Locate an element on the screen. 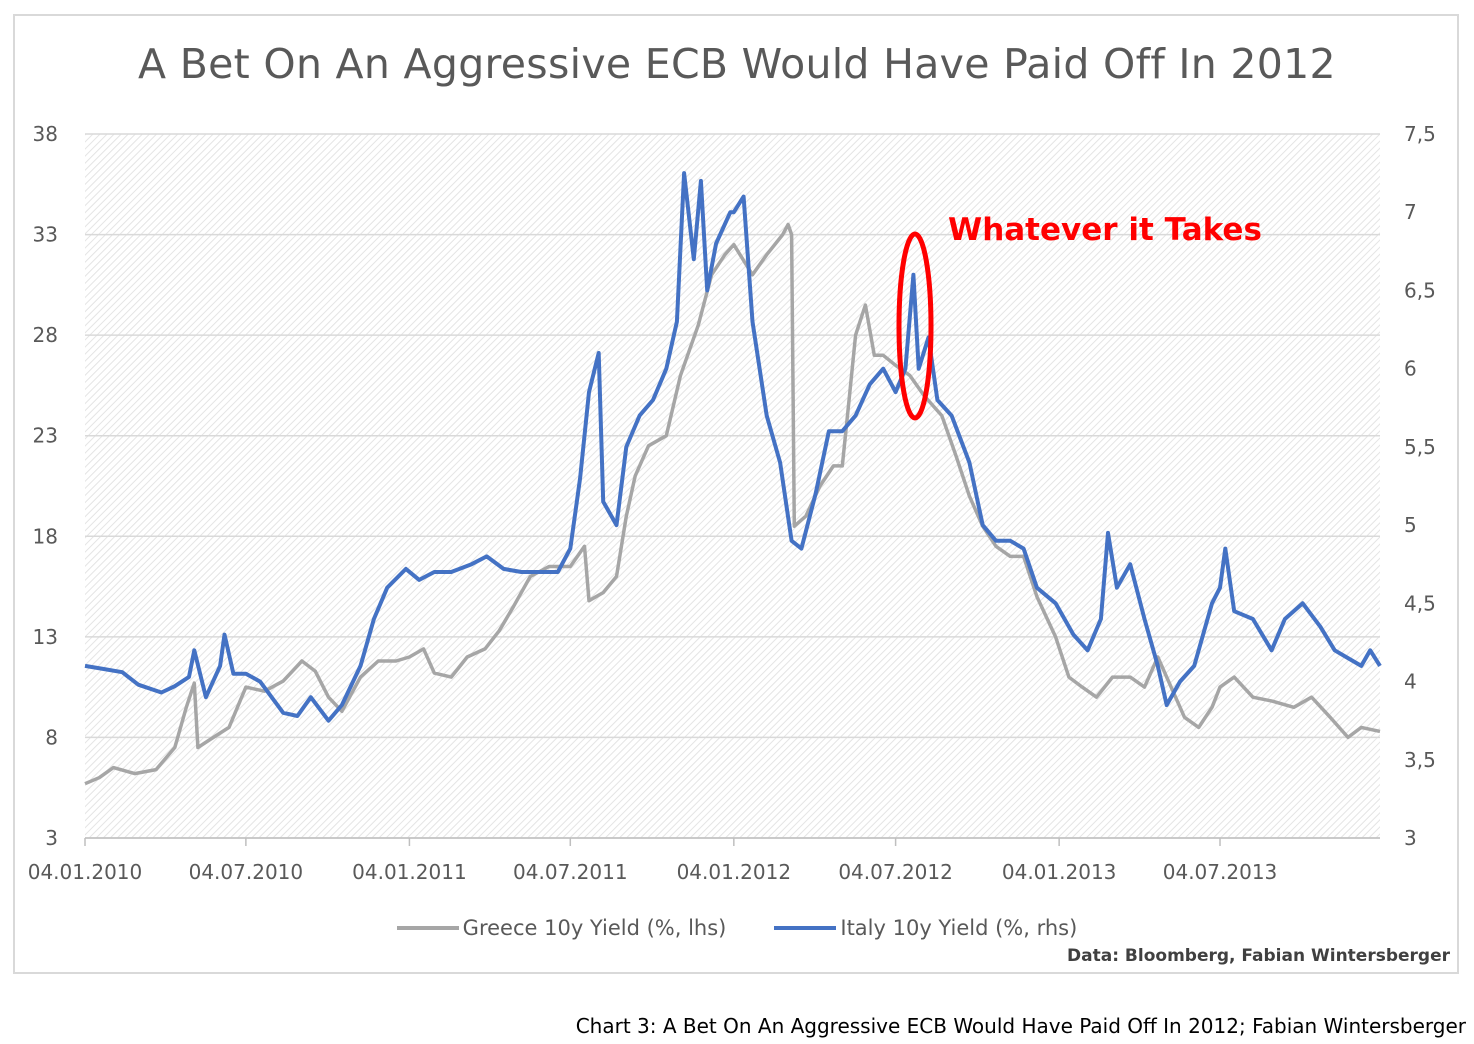 This screenshot has height=1044, width=1474. x-tick-label: 04.01.2012 is located at coordinates (734, 872).